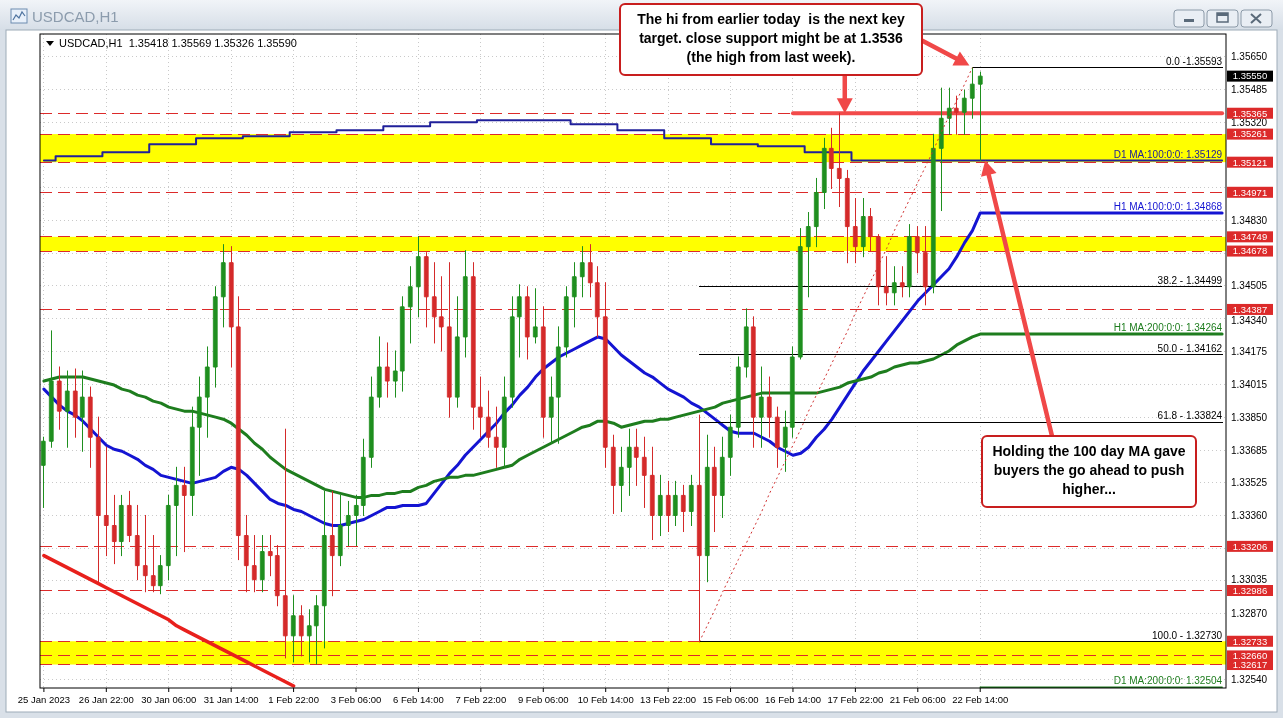  I want to click on y-tick-label: 1.35650, so click(1249, 56).